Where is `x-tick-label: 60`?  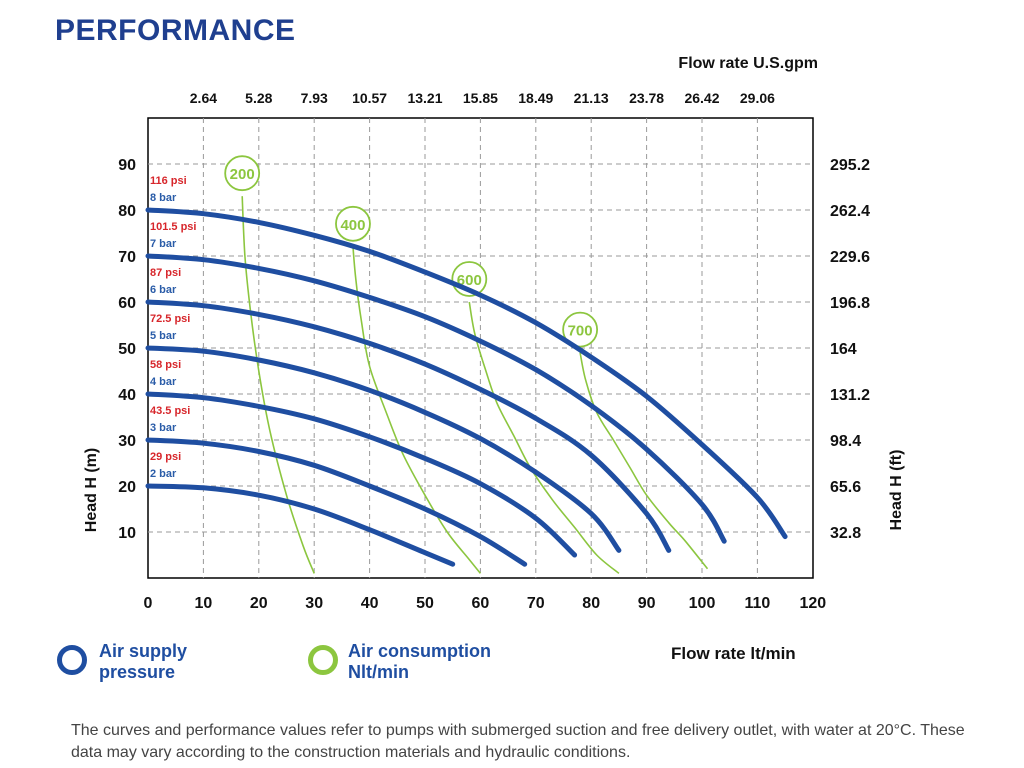
x-tick-label: 60 is located at coordinates (481, 603).